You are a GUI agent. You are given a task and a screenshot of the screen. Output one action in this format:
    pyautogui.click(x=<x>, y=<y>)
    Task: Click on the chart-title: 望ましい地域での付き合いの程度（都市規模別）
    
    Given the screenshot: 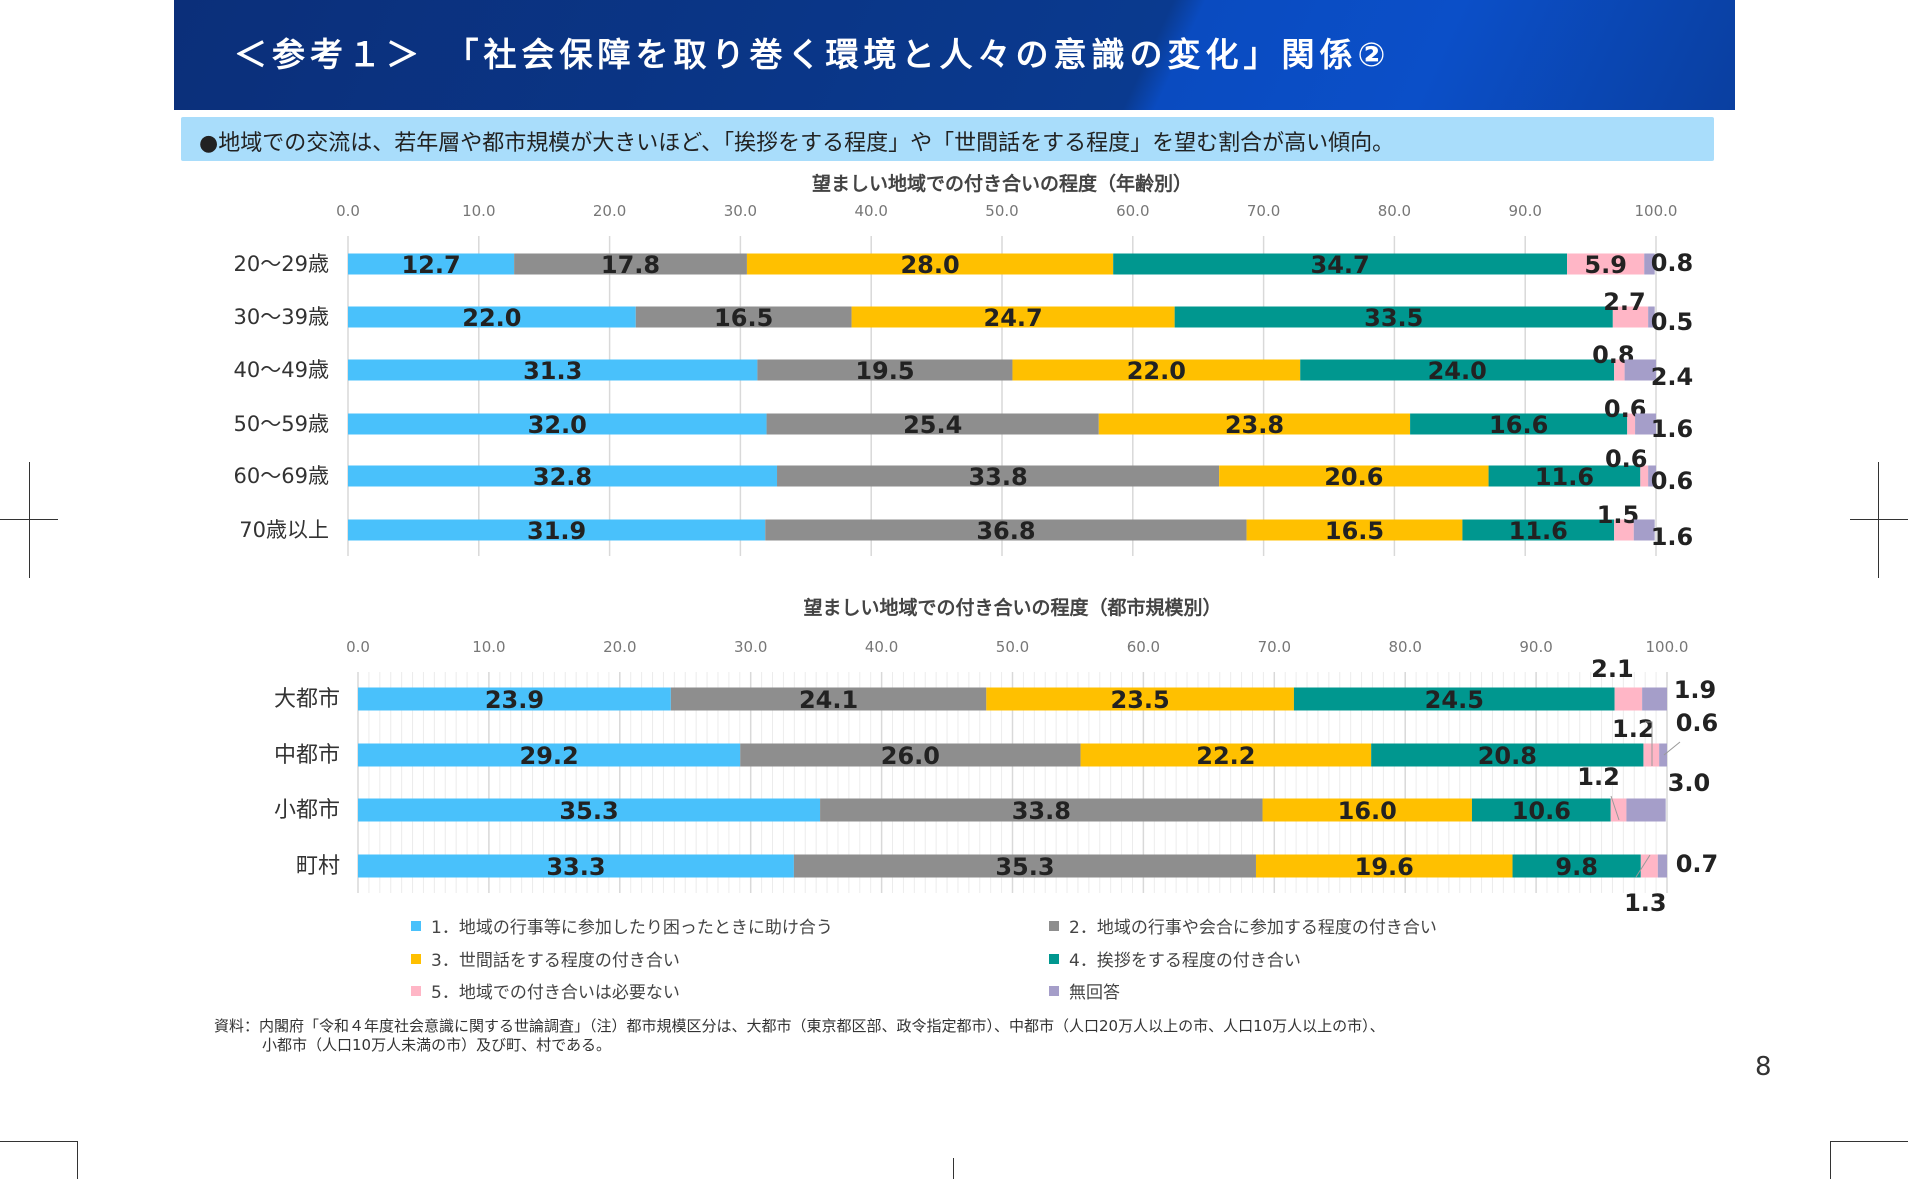 What is the action you would take?
    pyautogui.click(x=1012, y=607)
    